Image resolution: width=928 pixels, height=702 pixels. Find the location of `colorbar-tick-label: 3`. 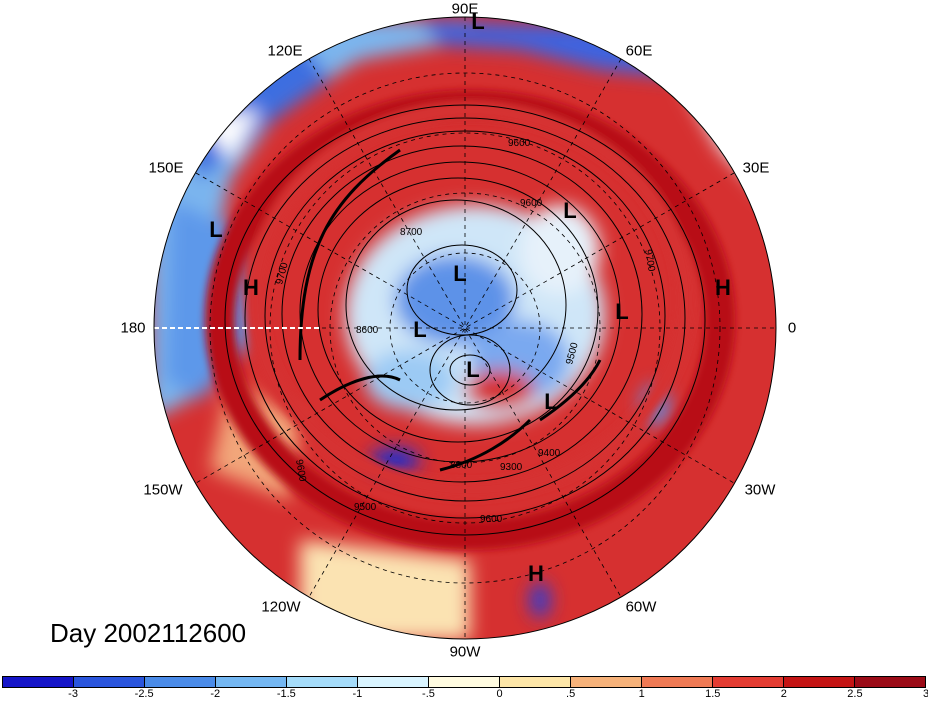

colorbar-tick-label: 3 is located at coordinates (925, 694).